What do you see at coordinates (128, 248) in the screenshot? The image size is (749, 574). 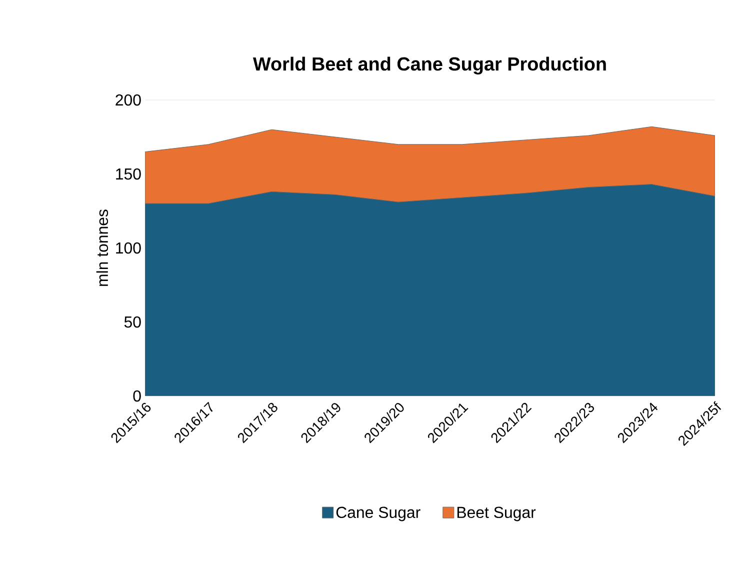 I see `y-tick-label: 100` at bounding box center [128, 248].